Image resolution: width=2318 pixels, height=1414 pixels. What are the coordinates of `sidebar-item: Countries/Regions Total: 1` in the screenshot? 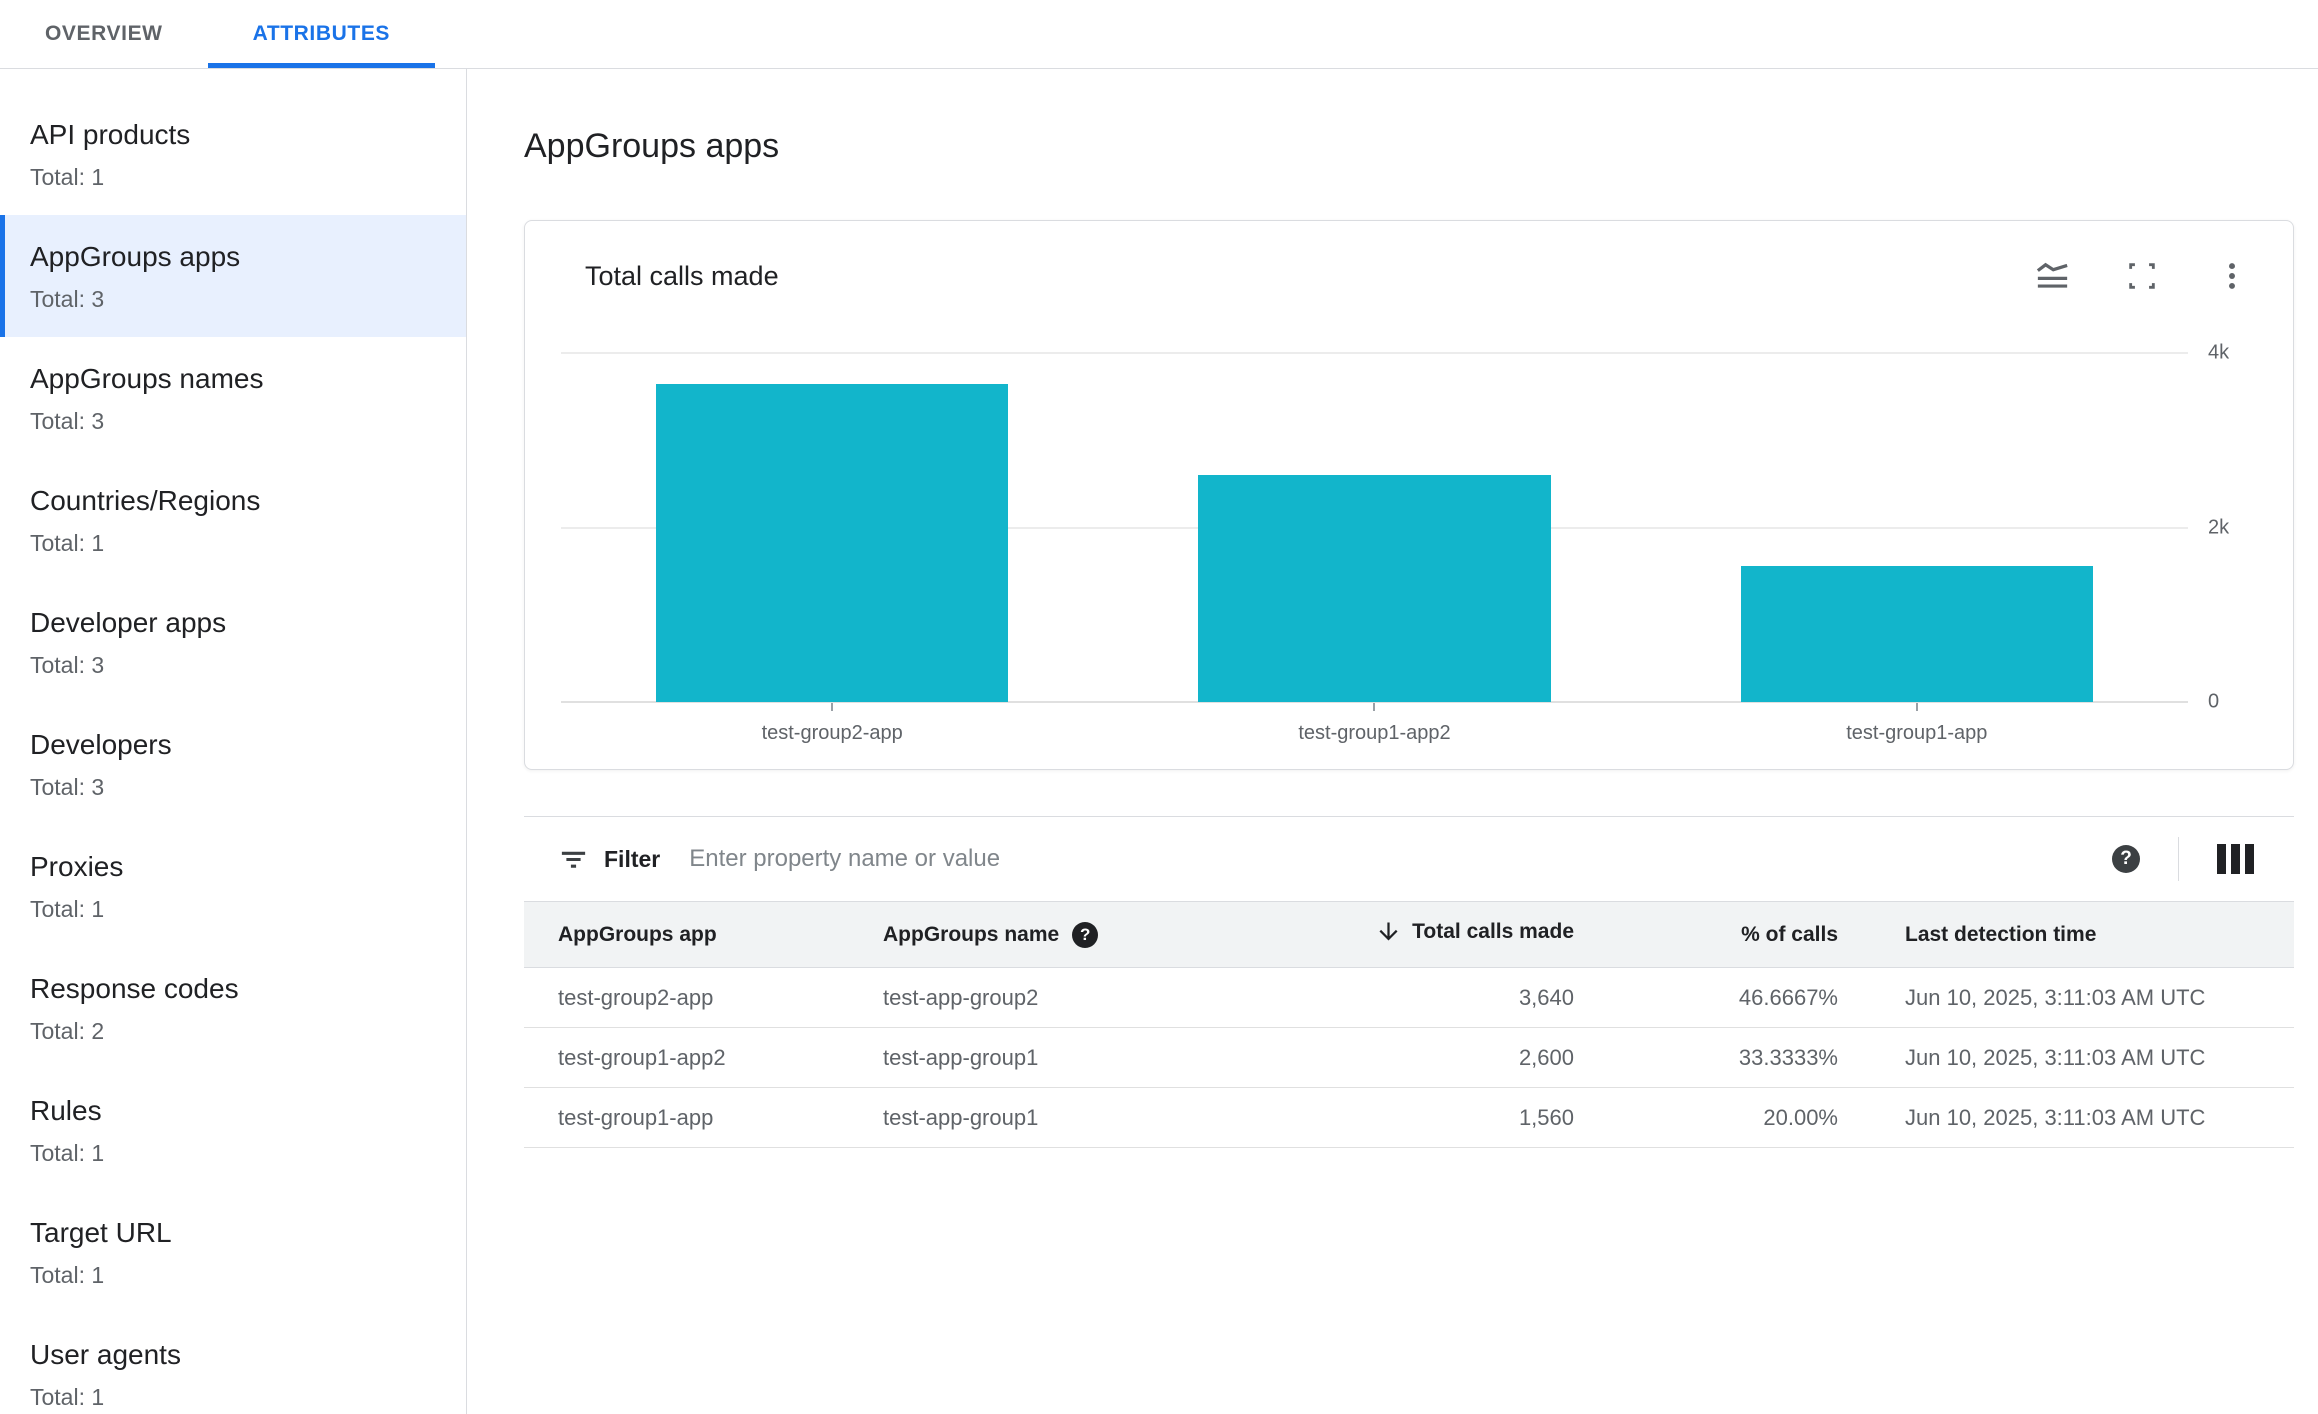 It's located at (233, 520).